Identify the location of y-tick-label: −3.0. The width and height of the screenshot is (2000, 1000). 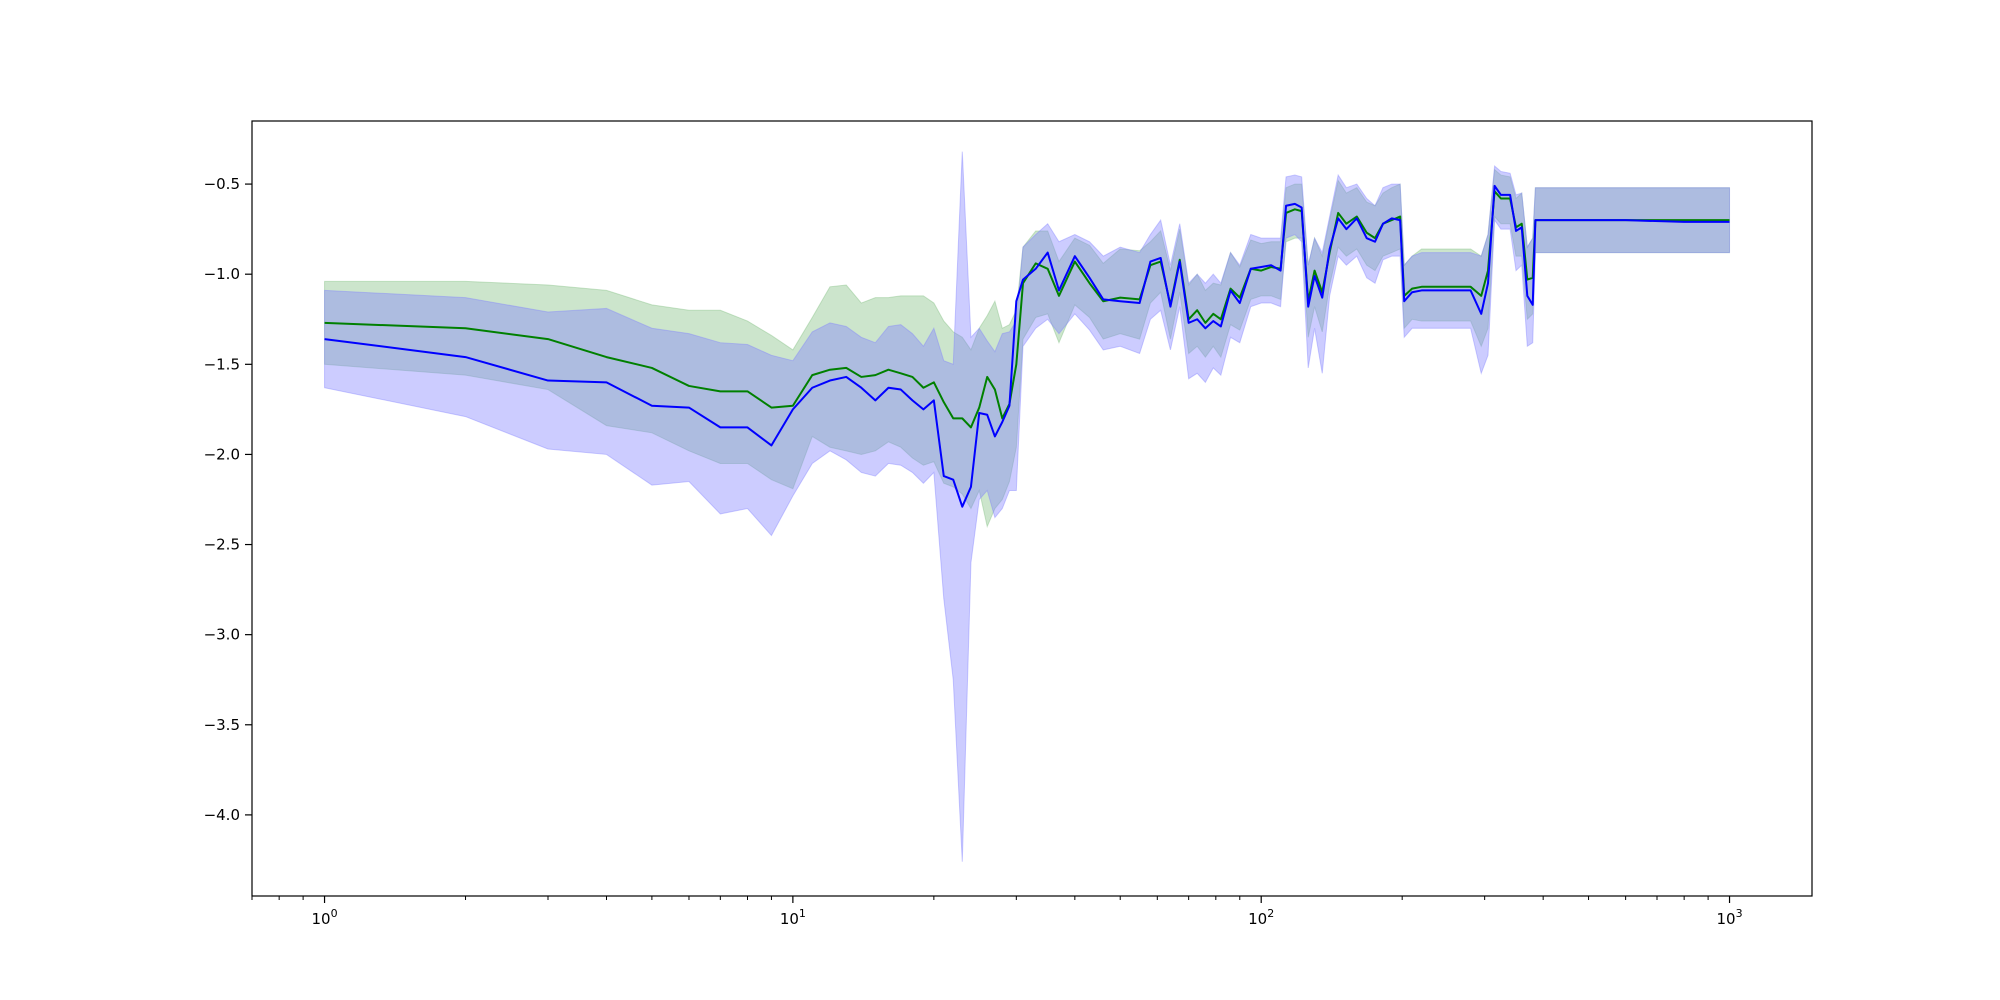
(222, 635).